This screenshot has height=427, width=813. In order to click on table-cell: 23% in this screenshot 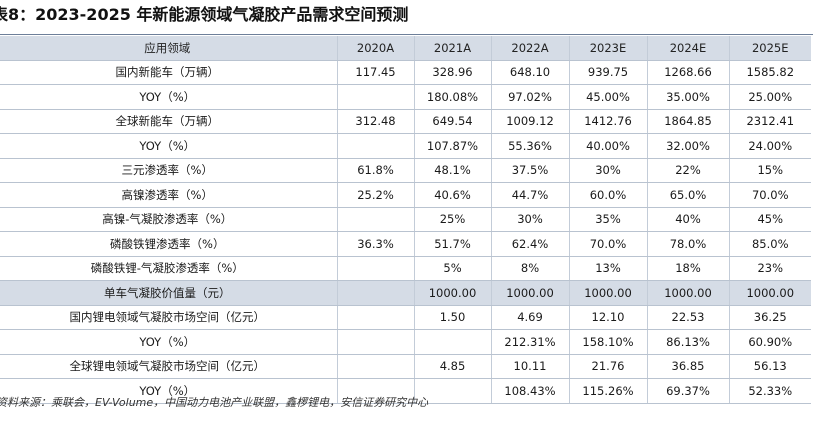, I will do `click(769, 268)`.